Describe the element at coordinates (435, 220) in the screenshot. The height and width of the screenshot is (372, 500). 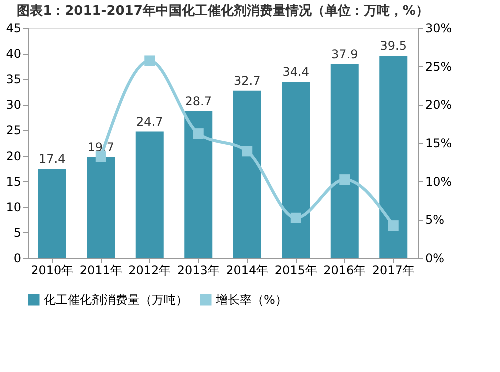
I see `y2-tick-label: 5%` at that location.